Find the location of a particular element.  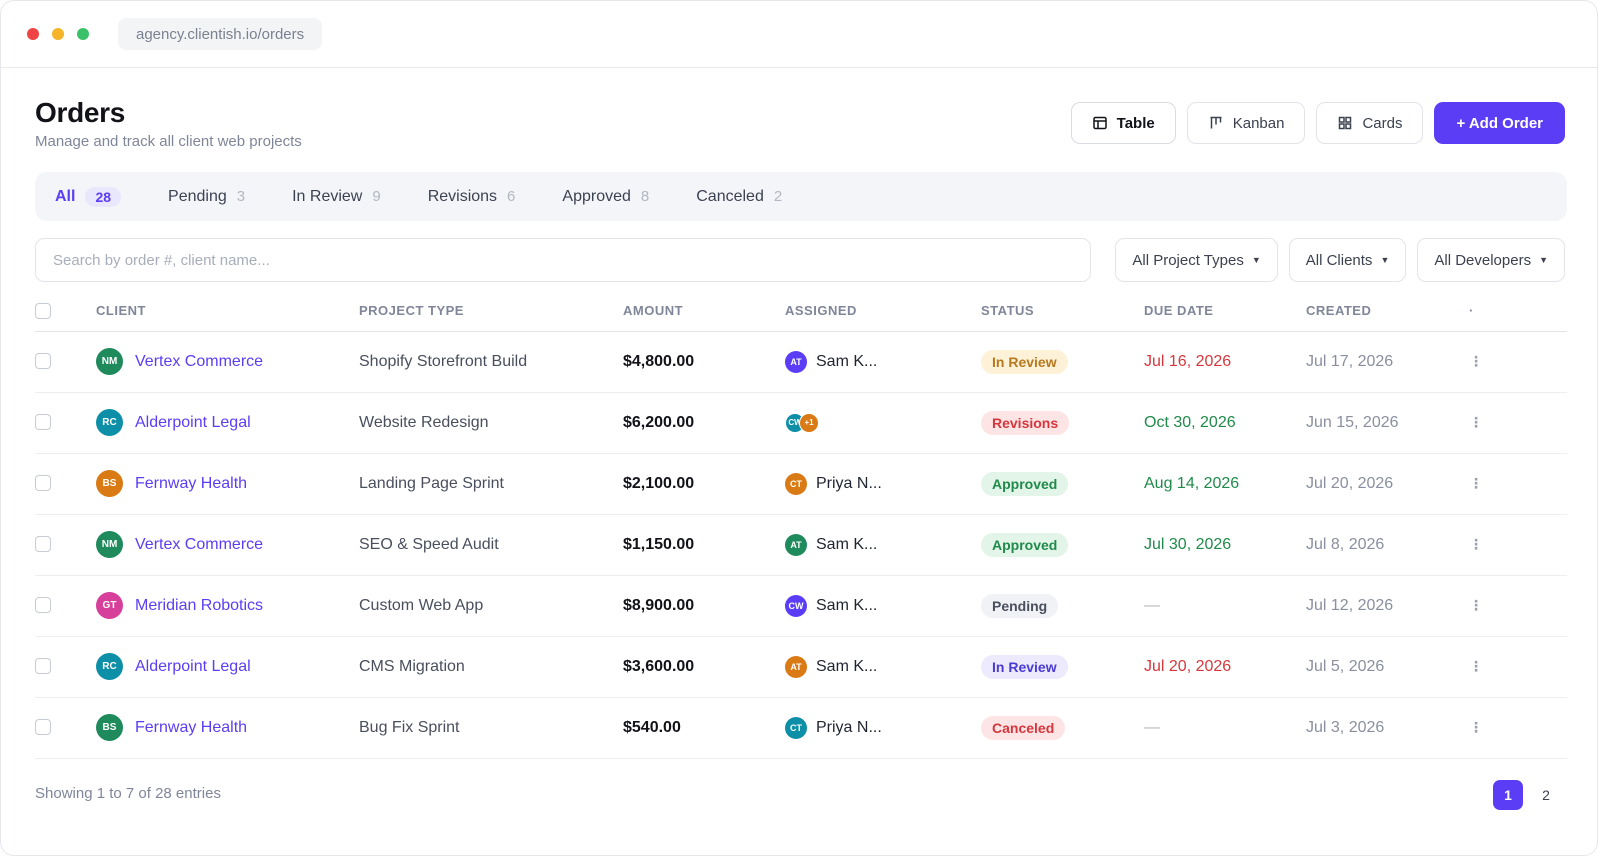

tab-all: All 28 is located at coordinates (88, 196).